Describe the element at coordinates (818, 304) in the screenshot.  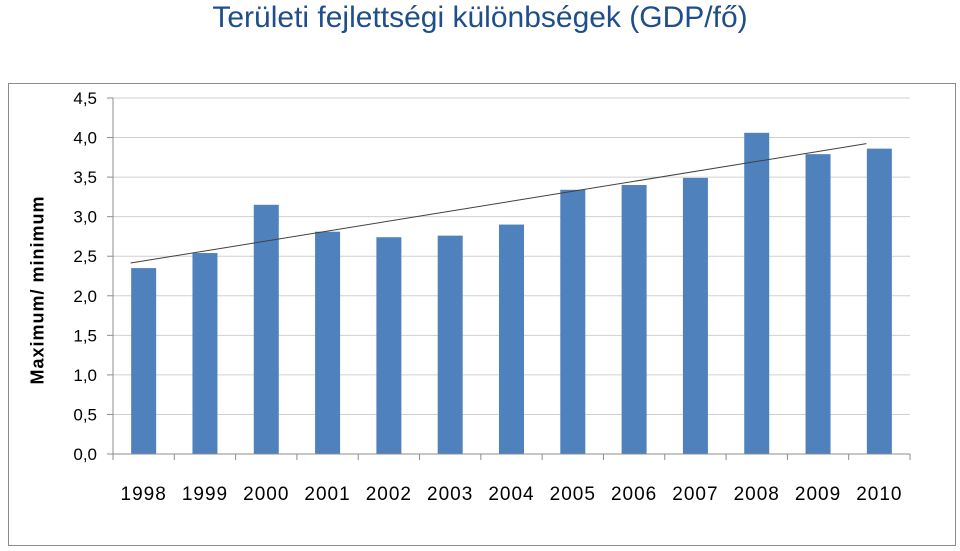
I see `bar-2009` at that location.